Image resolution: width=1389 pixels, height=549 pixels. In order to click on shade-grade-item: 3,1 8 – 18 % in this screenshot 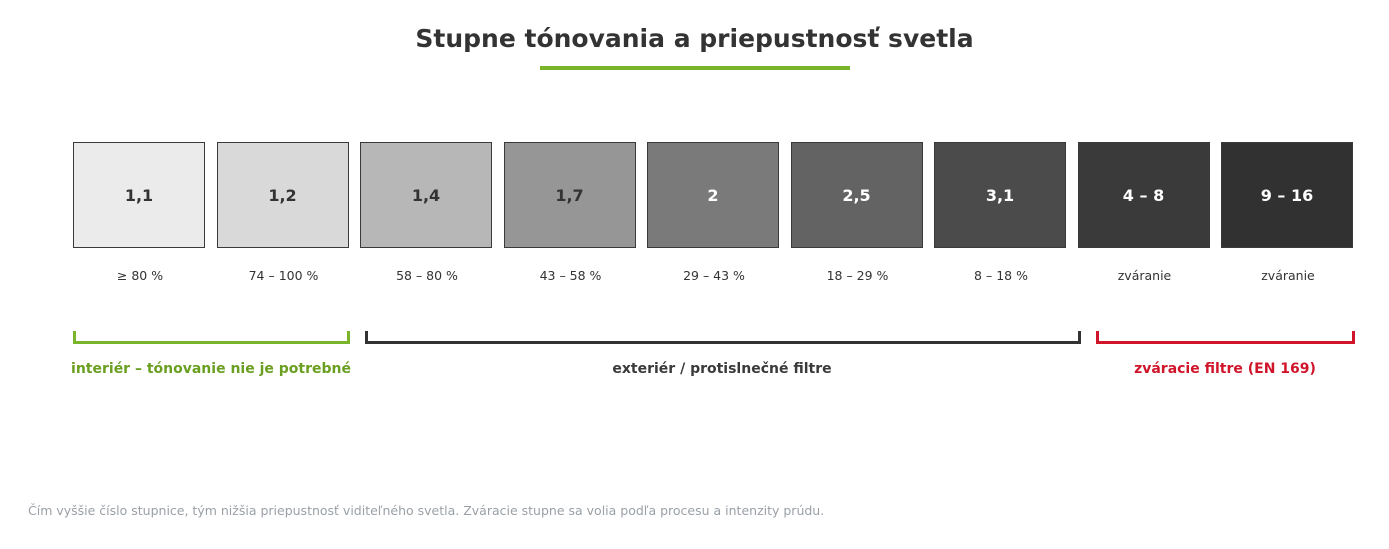, I will do `click(1001, 212)`.